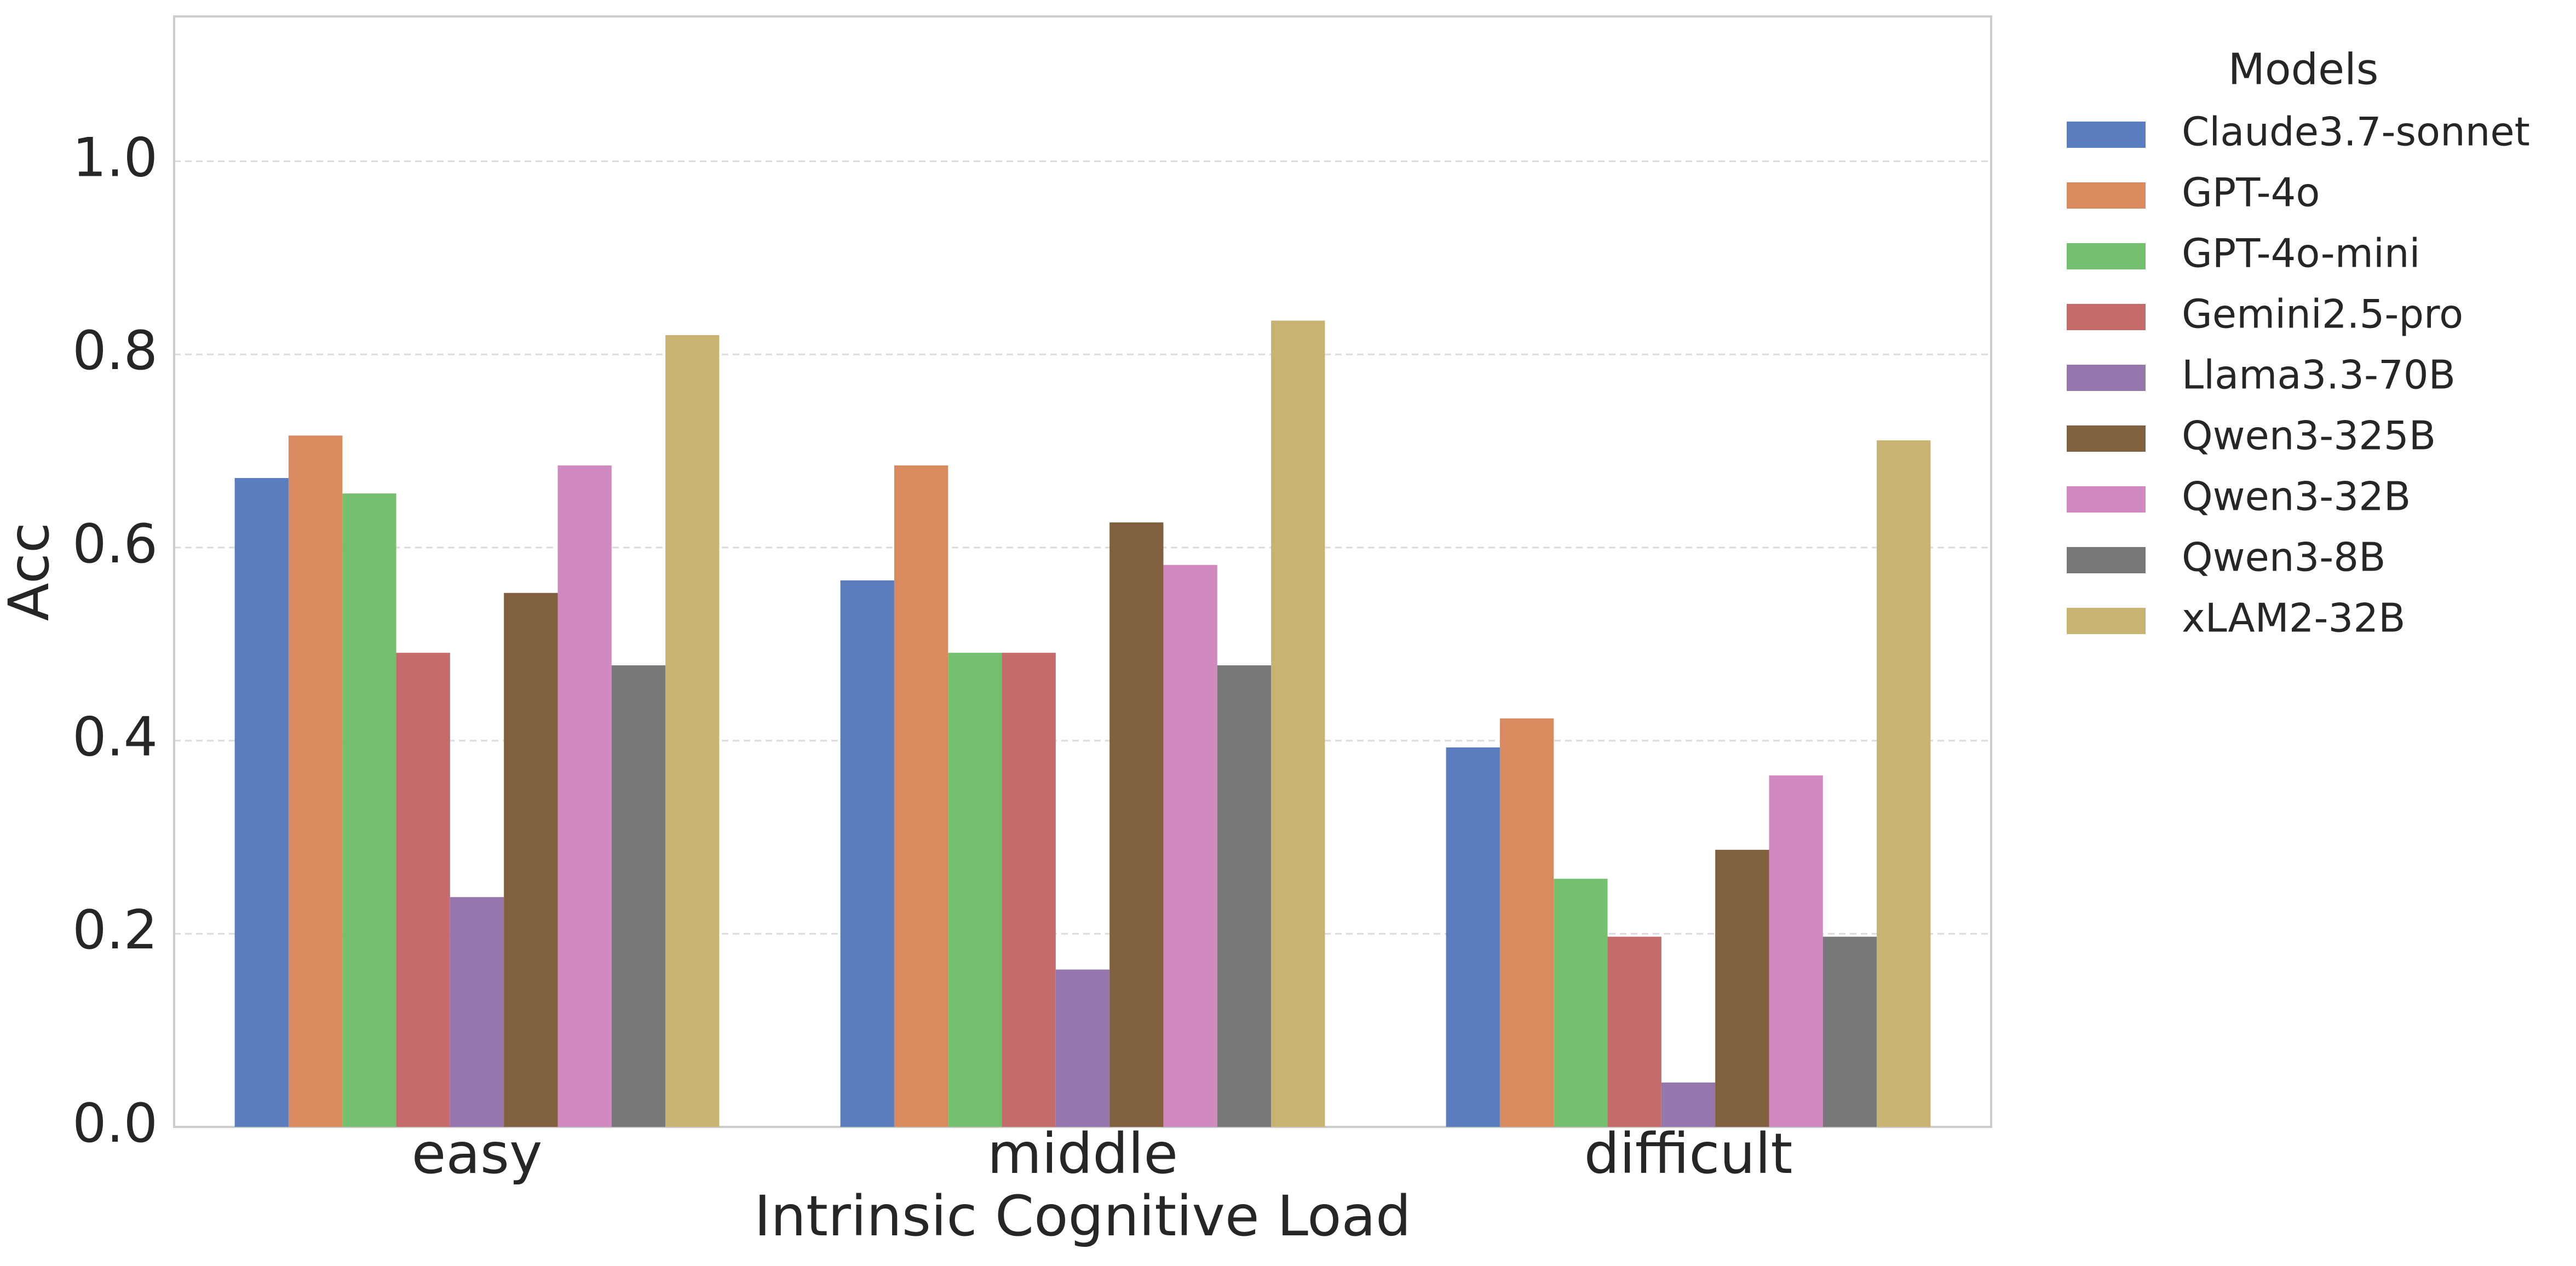 The height and width of the screenshot is (1266, 2576). What do you see at coordinates (2309, 436) in the screenshot?
I see `legend-label: Qwen3-325B` at bounding box center [2309, 436].